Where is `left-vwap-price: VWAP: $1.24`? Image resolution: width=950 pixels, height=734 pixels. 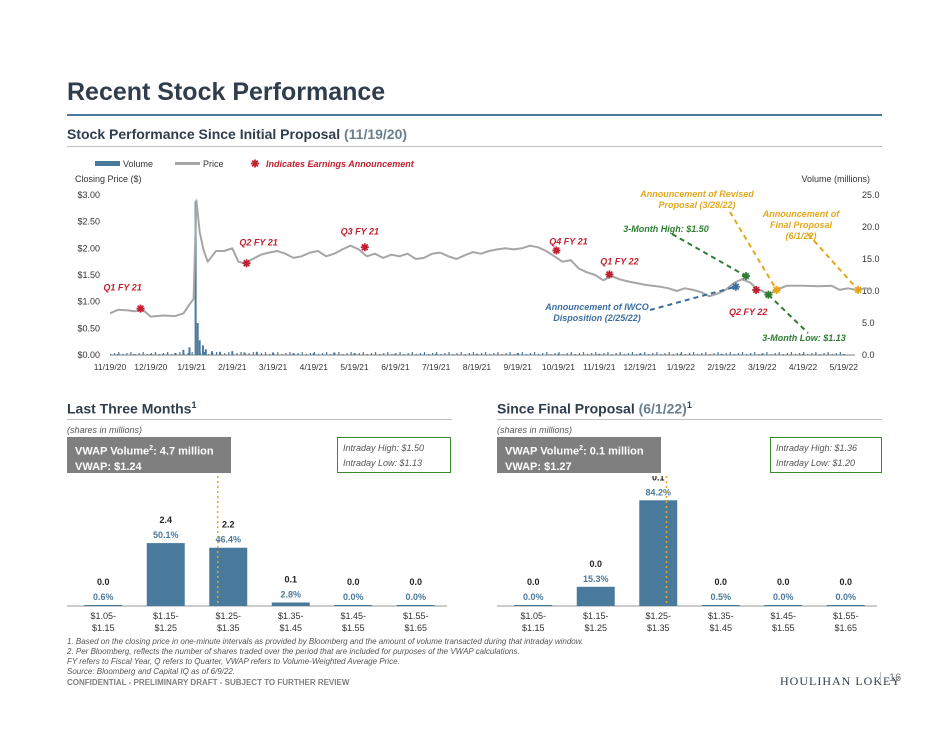 left-vwap-price: VWAP: $1.24 is located at coordinates (108, 466).